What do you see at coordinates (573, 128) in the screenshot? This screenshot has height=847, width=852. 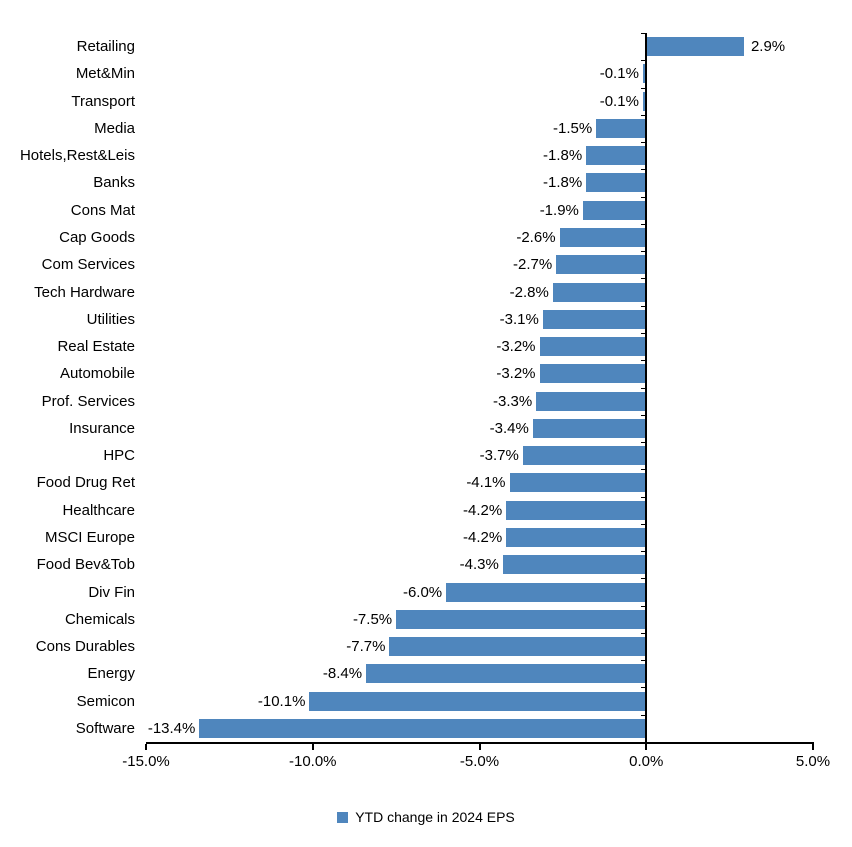 I see `value-label: -1.5%` at bounding box center [573, 128].